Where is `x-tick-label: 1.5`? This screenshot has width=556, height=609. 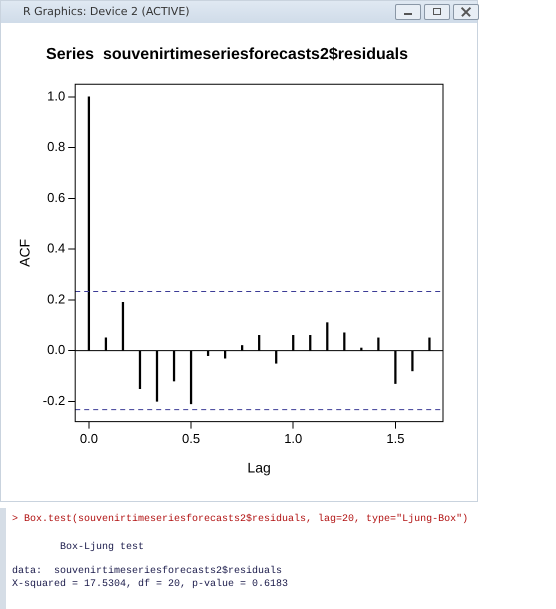
x-tick-label: 1.5 is located at coordinates (395, 438).